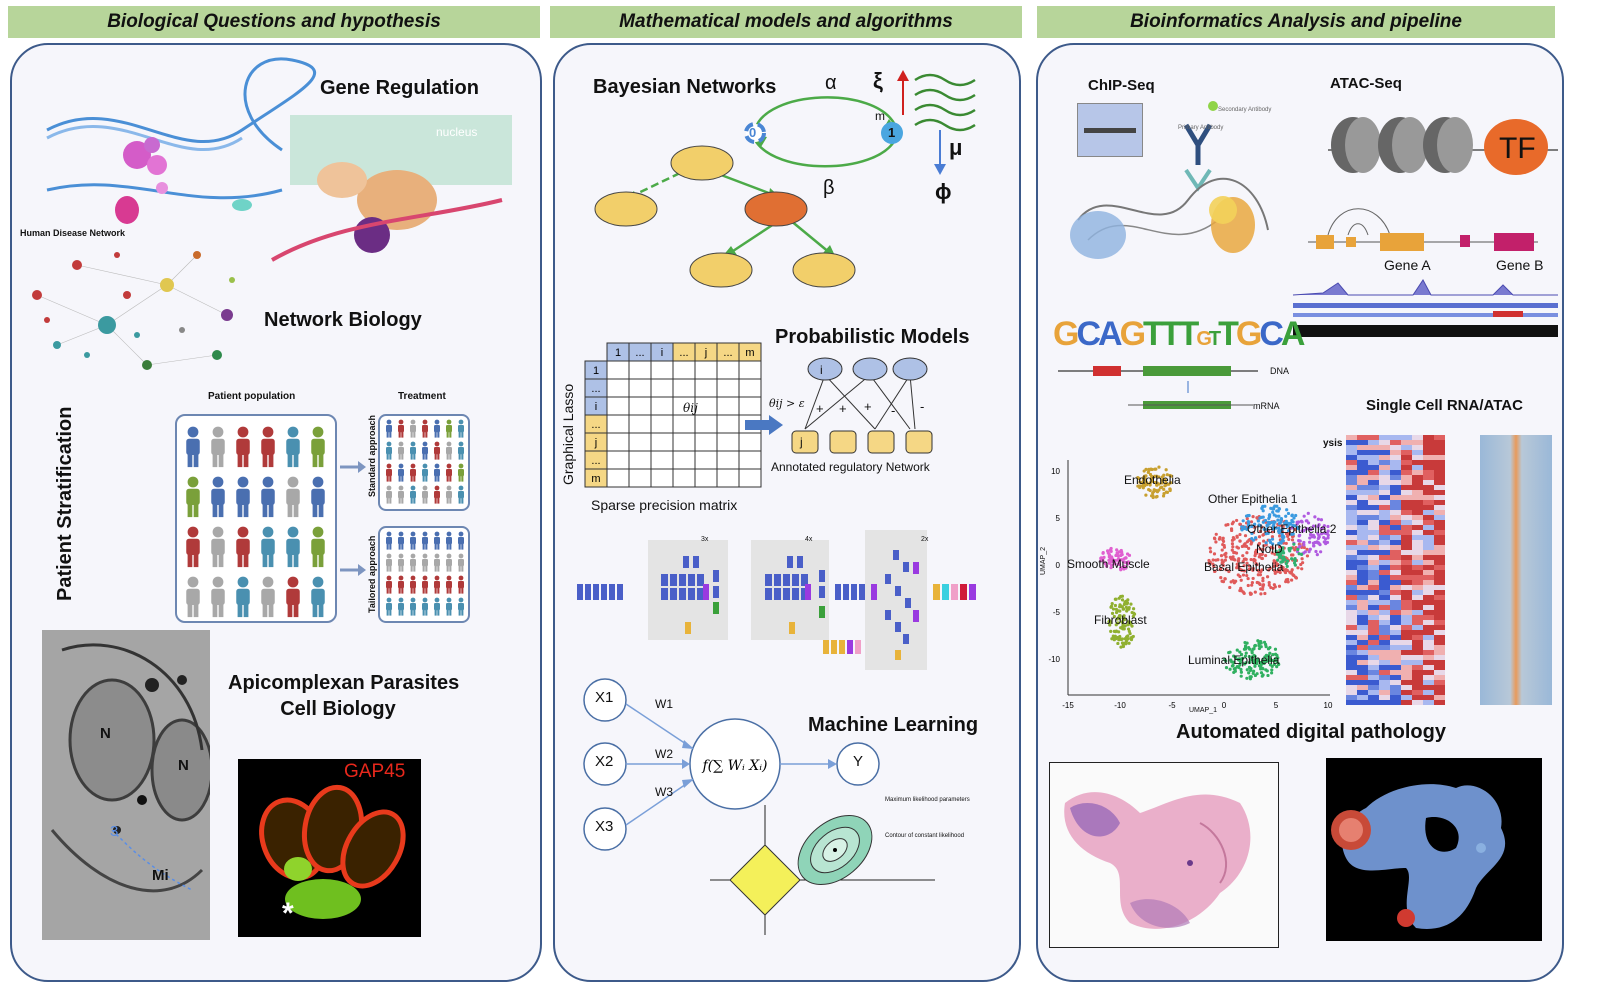 The image size is (1605, 991). Describe the element at coordinates (664, 792) in the screenshot. I see `weight-w3: W3` at that location.